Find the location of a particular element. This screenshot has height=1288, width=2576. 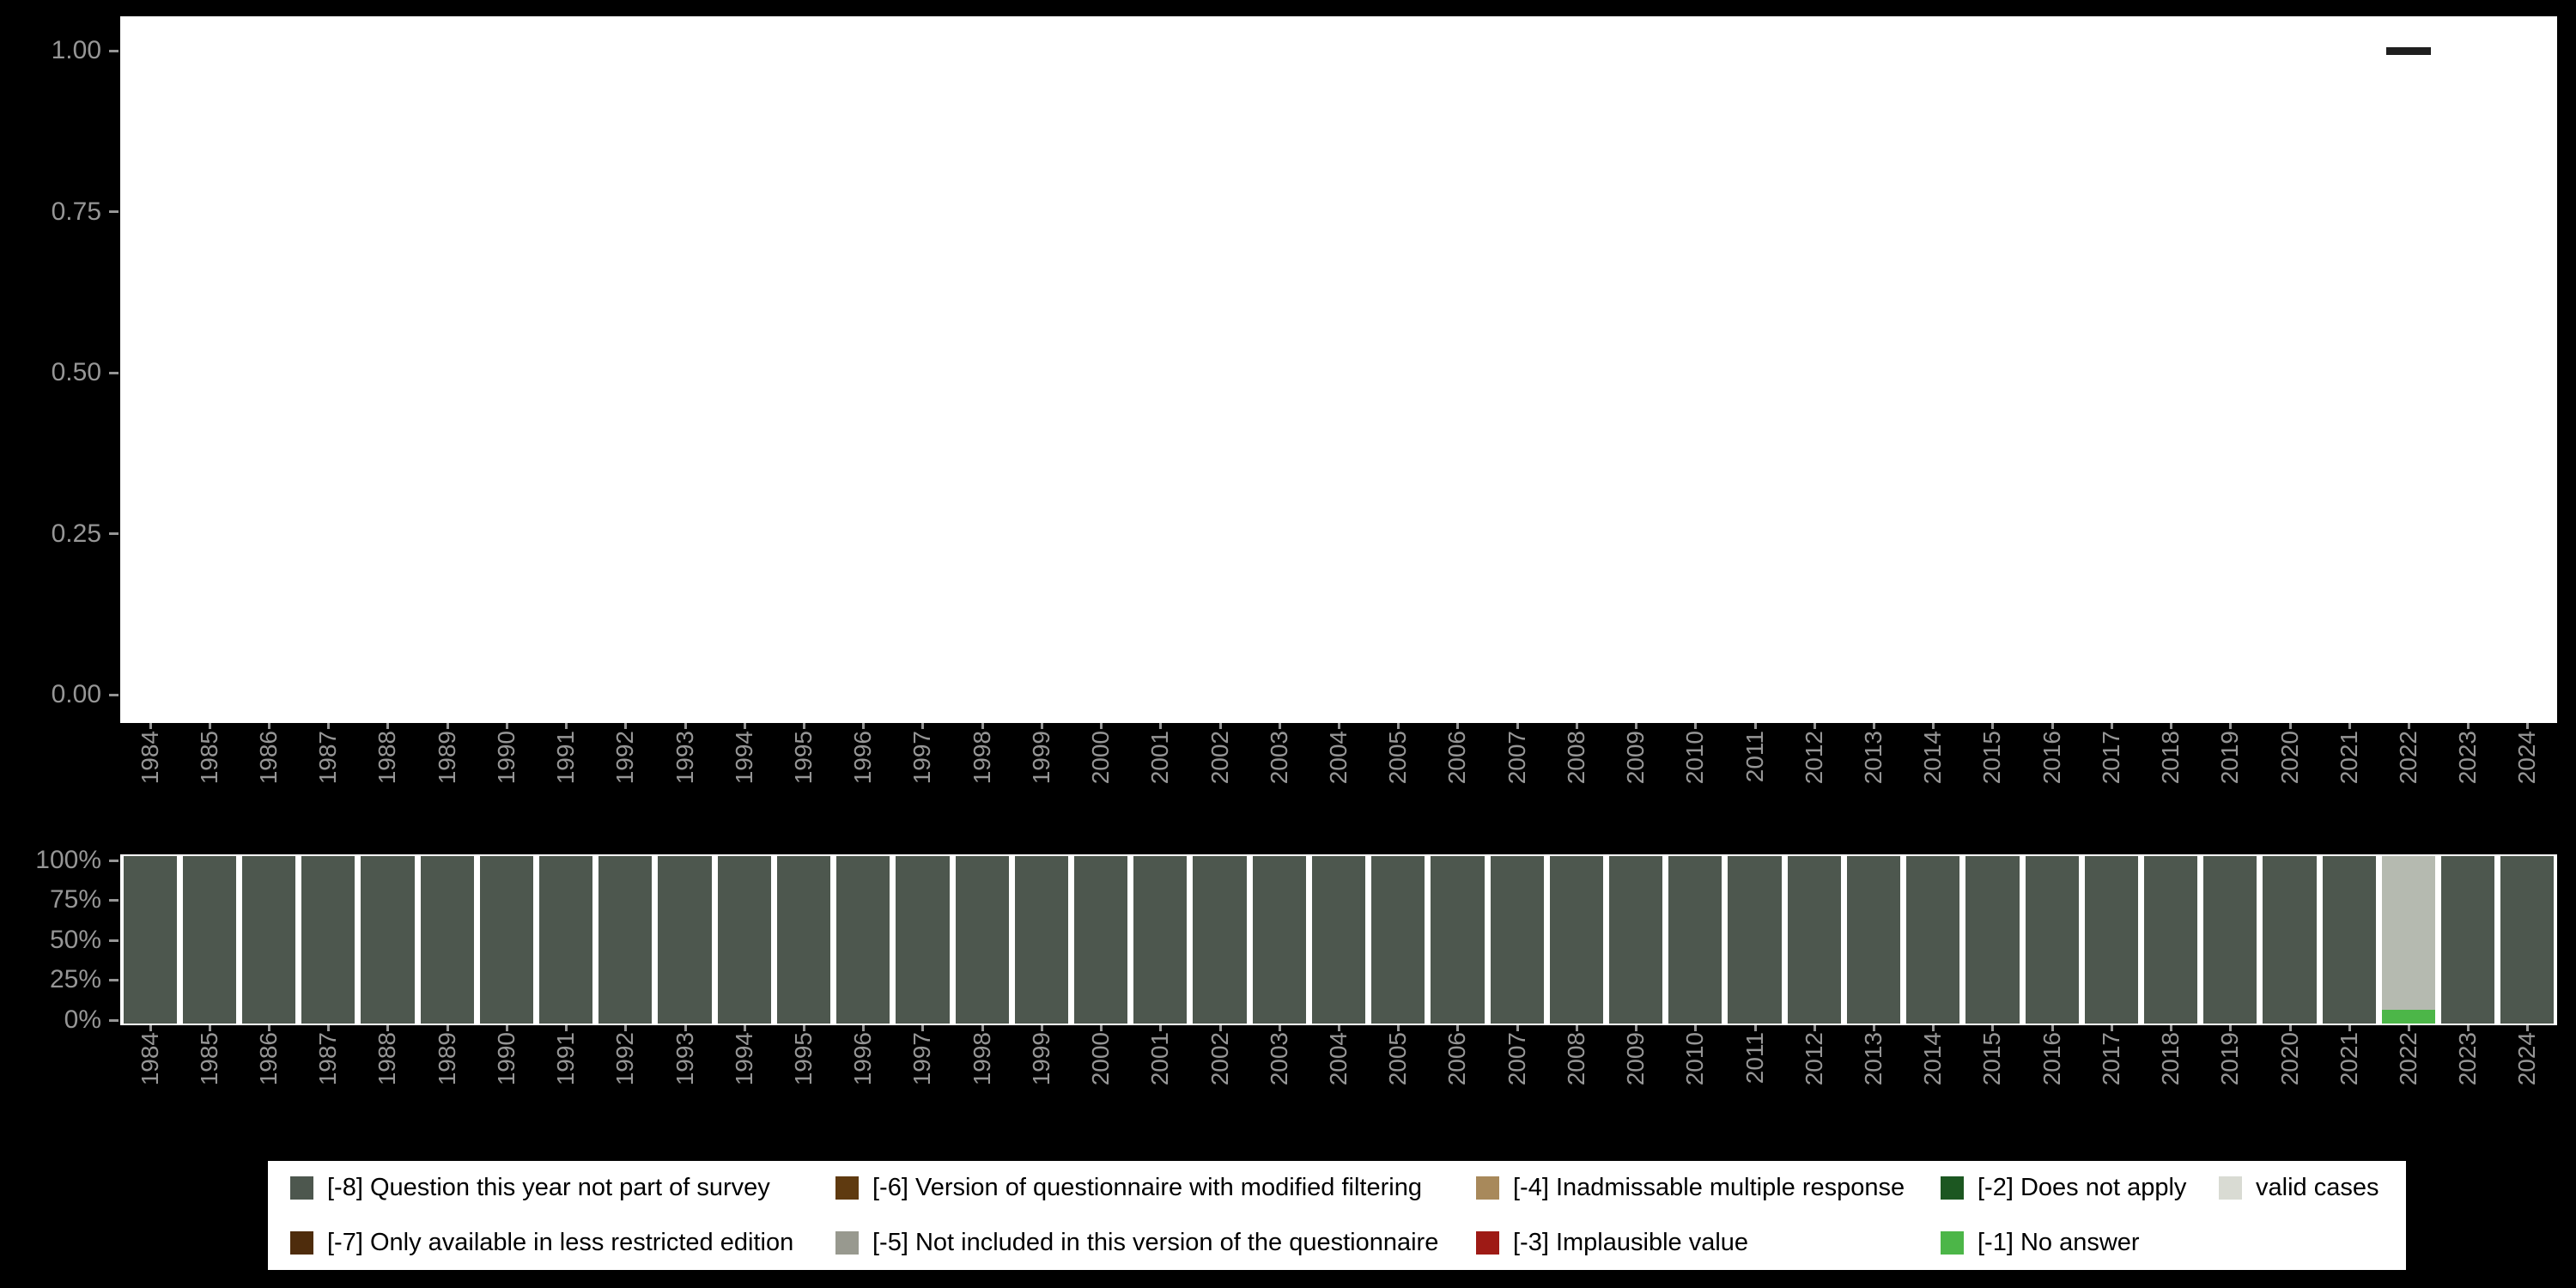

x-axis-year-label: 2007 is located at coordinates (1517, 1059).